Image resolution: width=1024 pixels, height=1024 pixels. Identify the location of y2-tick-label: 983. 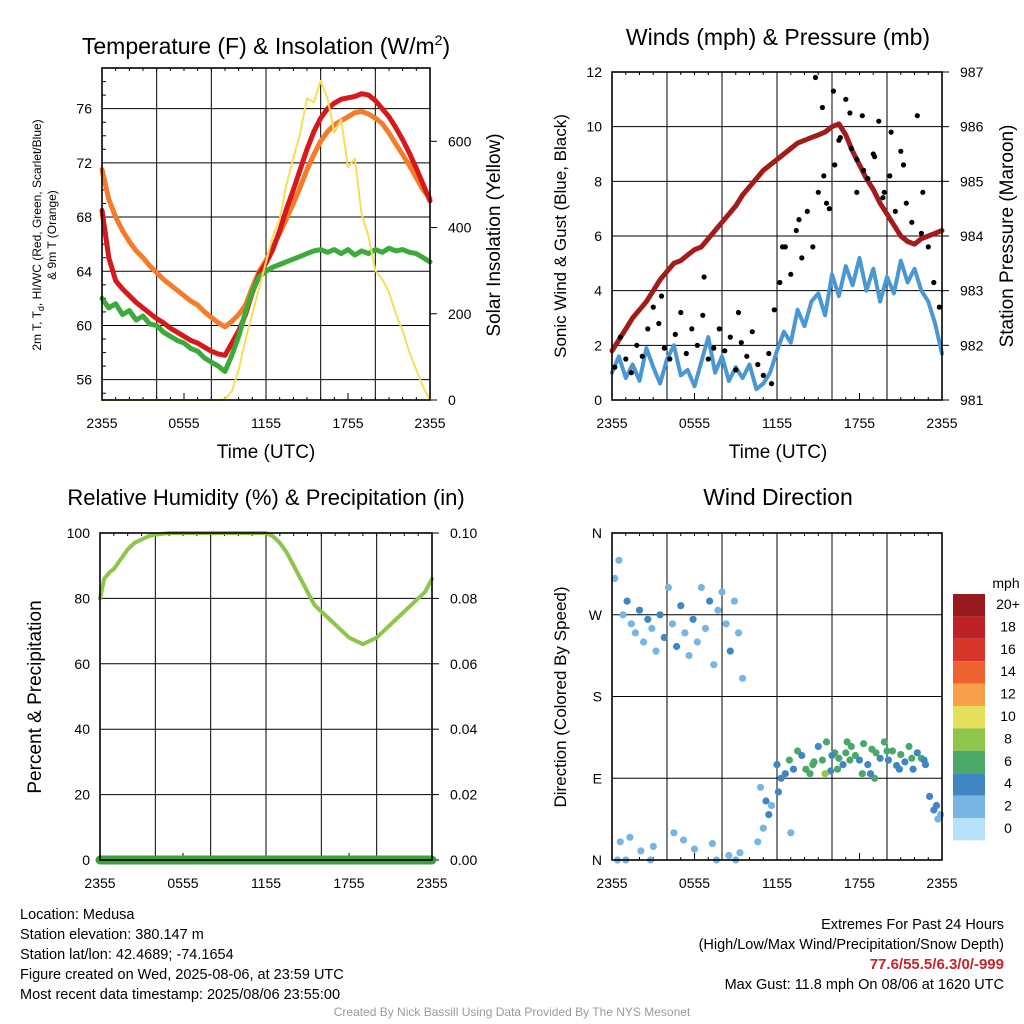
(972, 291).